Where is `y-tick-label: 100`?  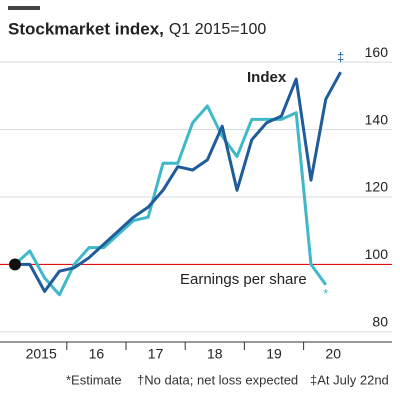
y-tick-label: 100 is located at coordinates (377, 254).